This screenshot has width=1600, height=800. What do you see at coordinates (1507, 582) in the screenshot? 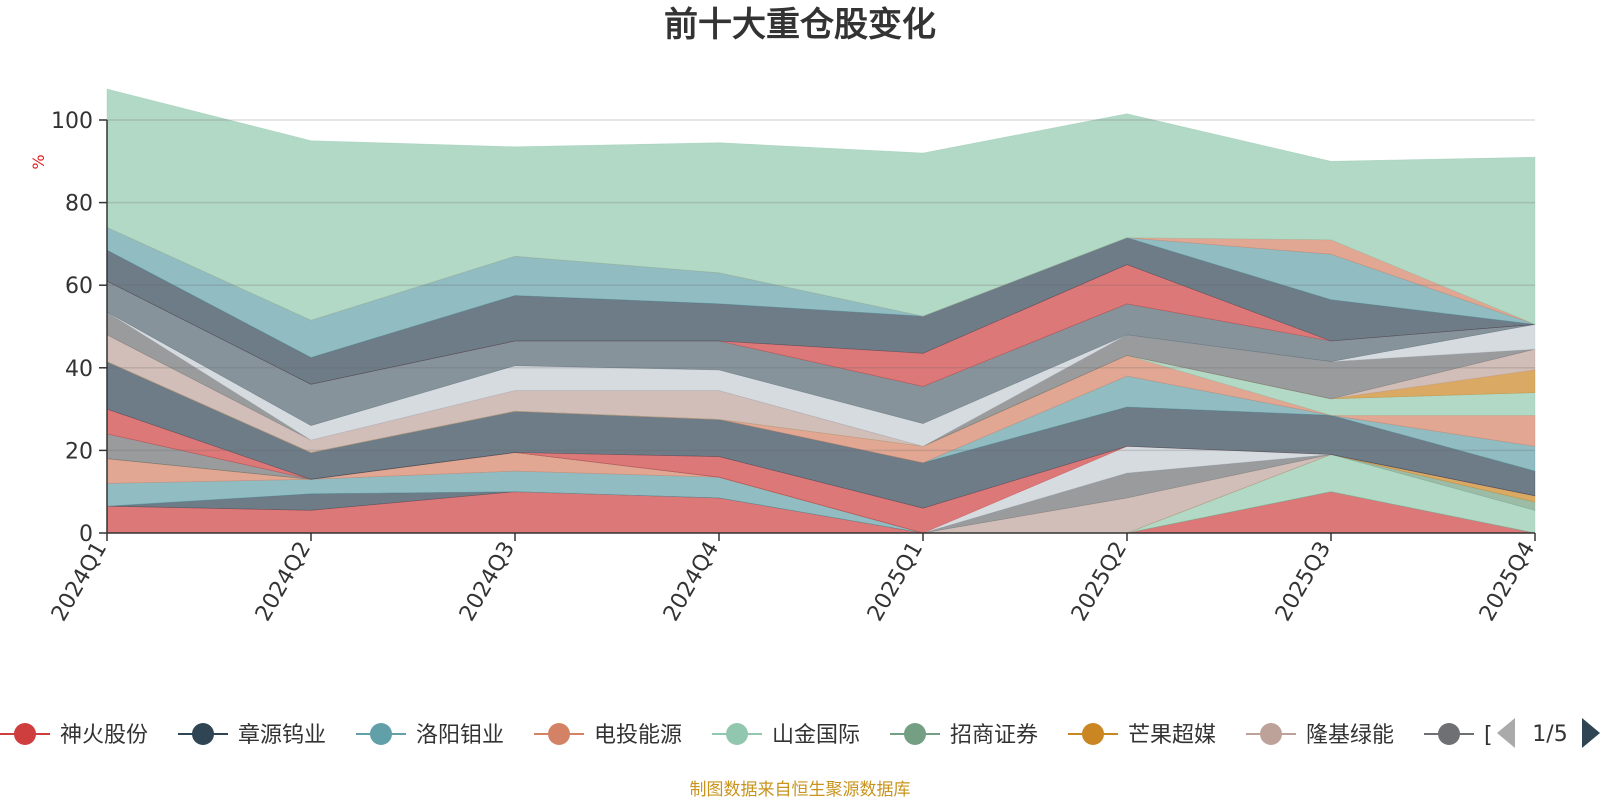
I see `x-tick-label: 2025Q4` at bounding box center [1507, 582].